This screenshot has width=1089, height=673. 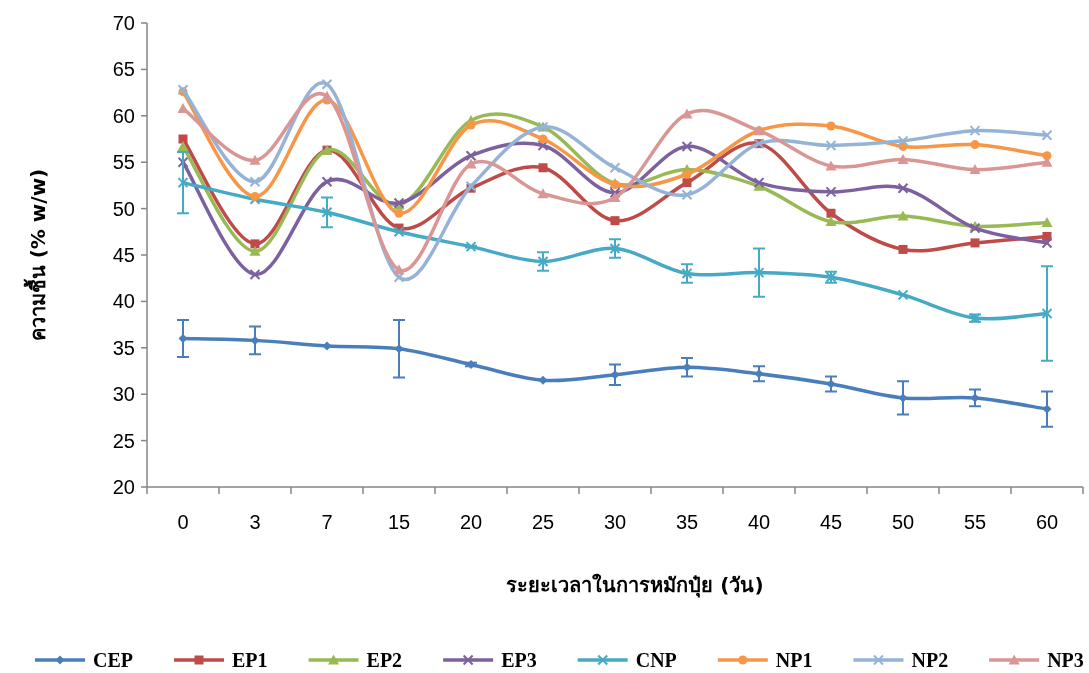 I want to click on x-tick-label: 7, so click(x=327, y=522).